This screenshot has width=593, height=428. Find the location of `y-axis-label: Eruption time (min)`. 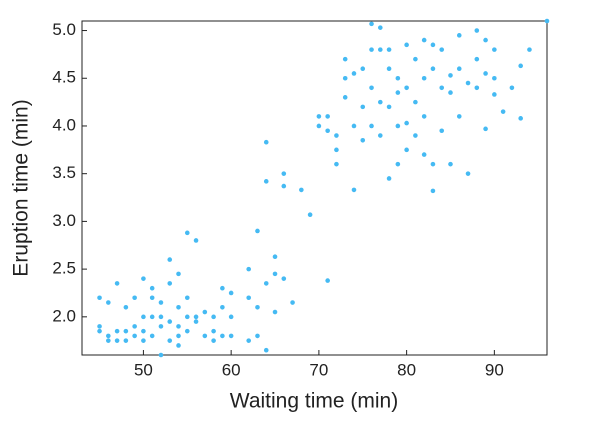

y-axis-label: Eruption time (min) is located at coordinates (21, 187).